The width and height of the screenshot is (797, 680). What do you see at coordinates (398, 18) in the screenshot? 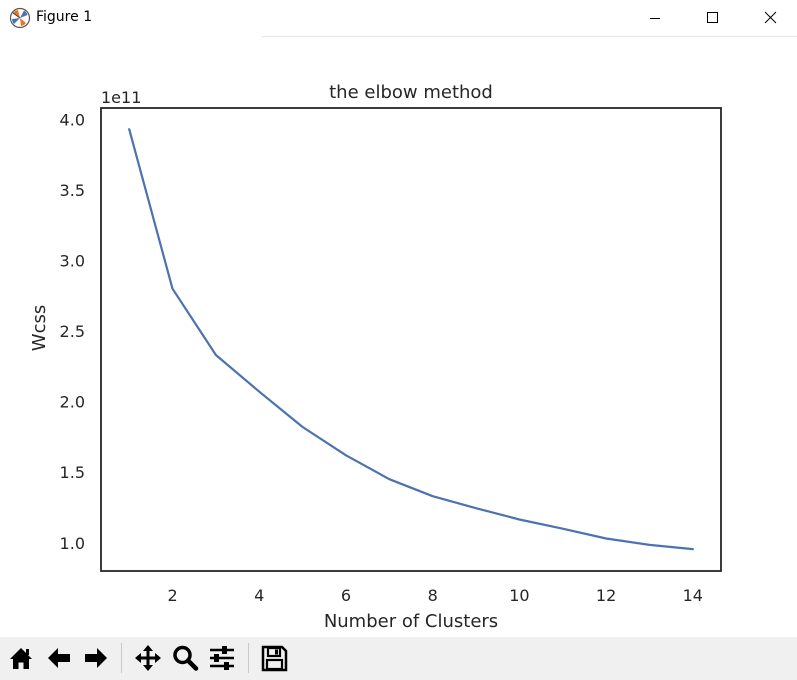
I see `title-bar: Figure 1` at bounding box center [398, 18].